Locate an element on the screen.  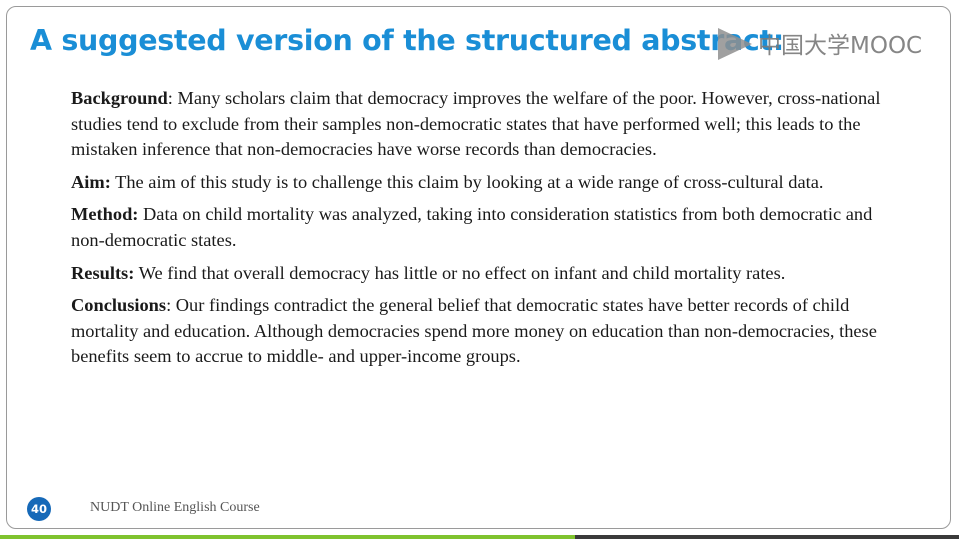
section-label: Method: is located at coordinates (105, 214).